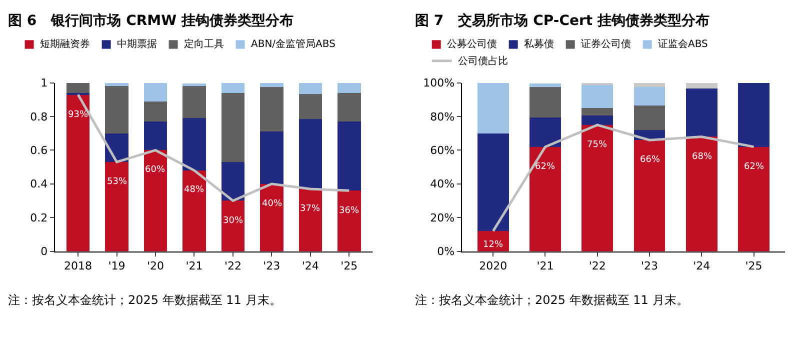 Image resolution: width=806 pixels, height=340 pixels. I want to click on data-label: 66%, so click(650, 160).